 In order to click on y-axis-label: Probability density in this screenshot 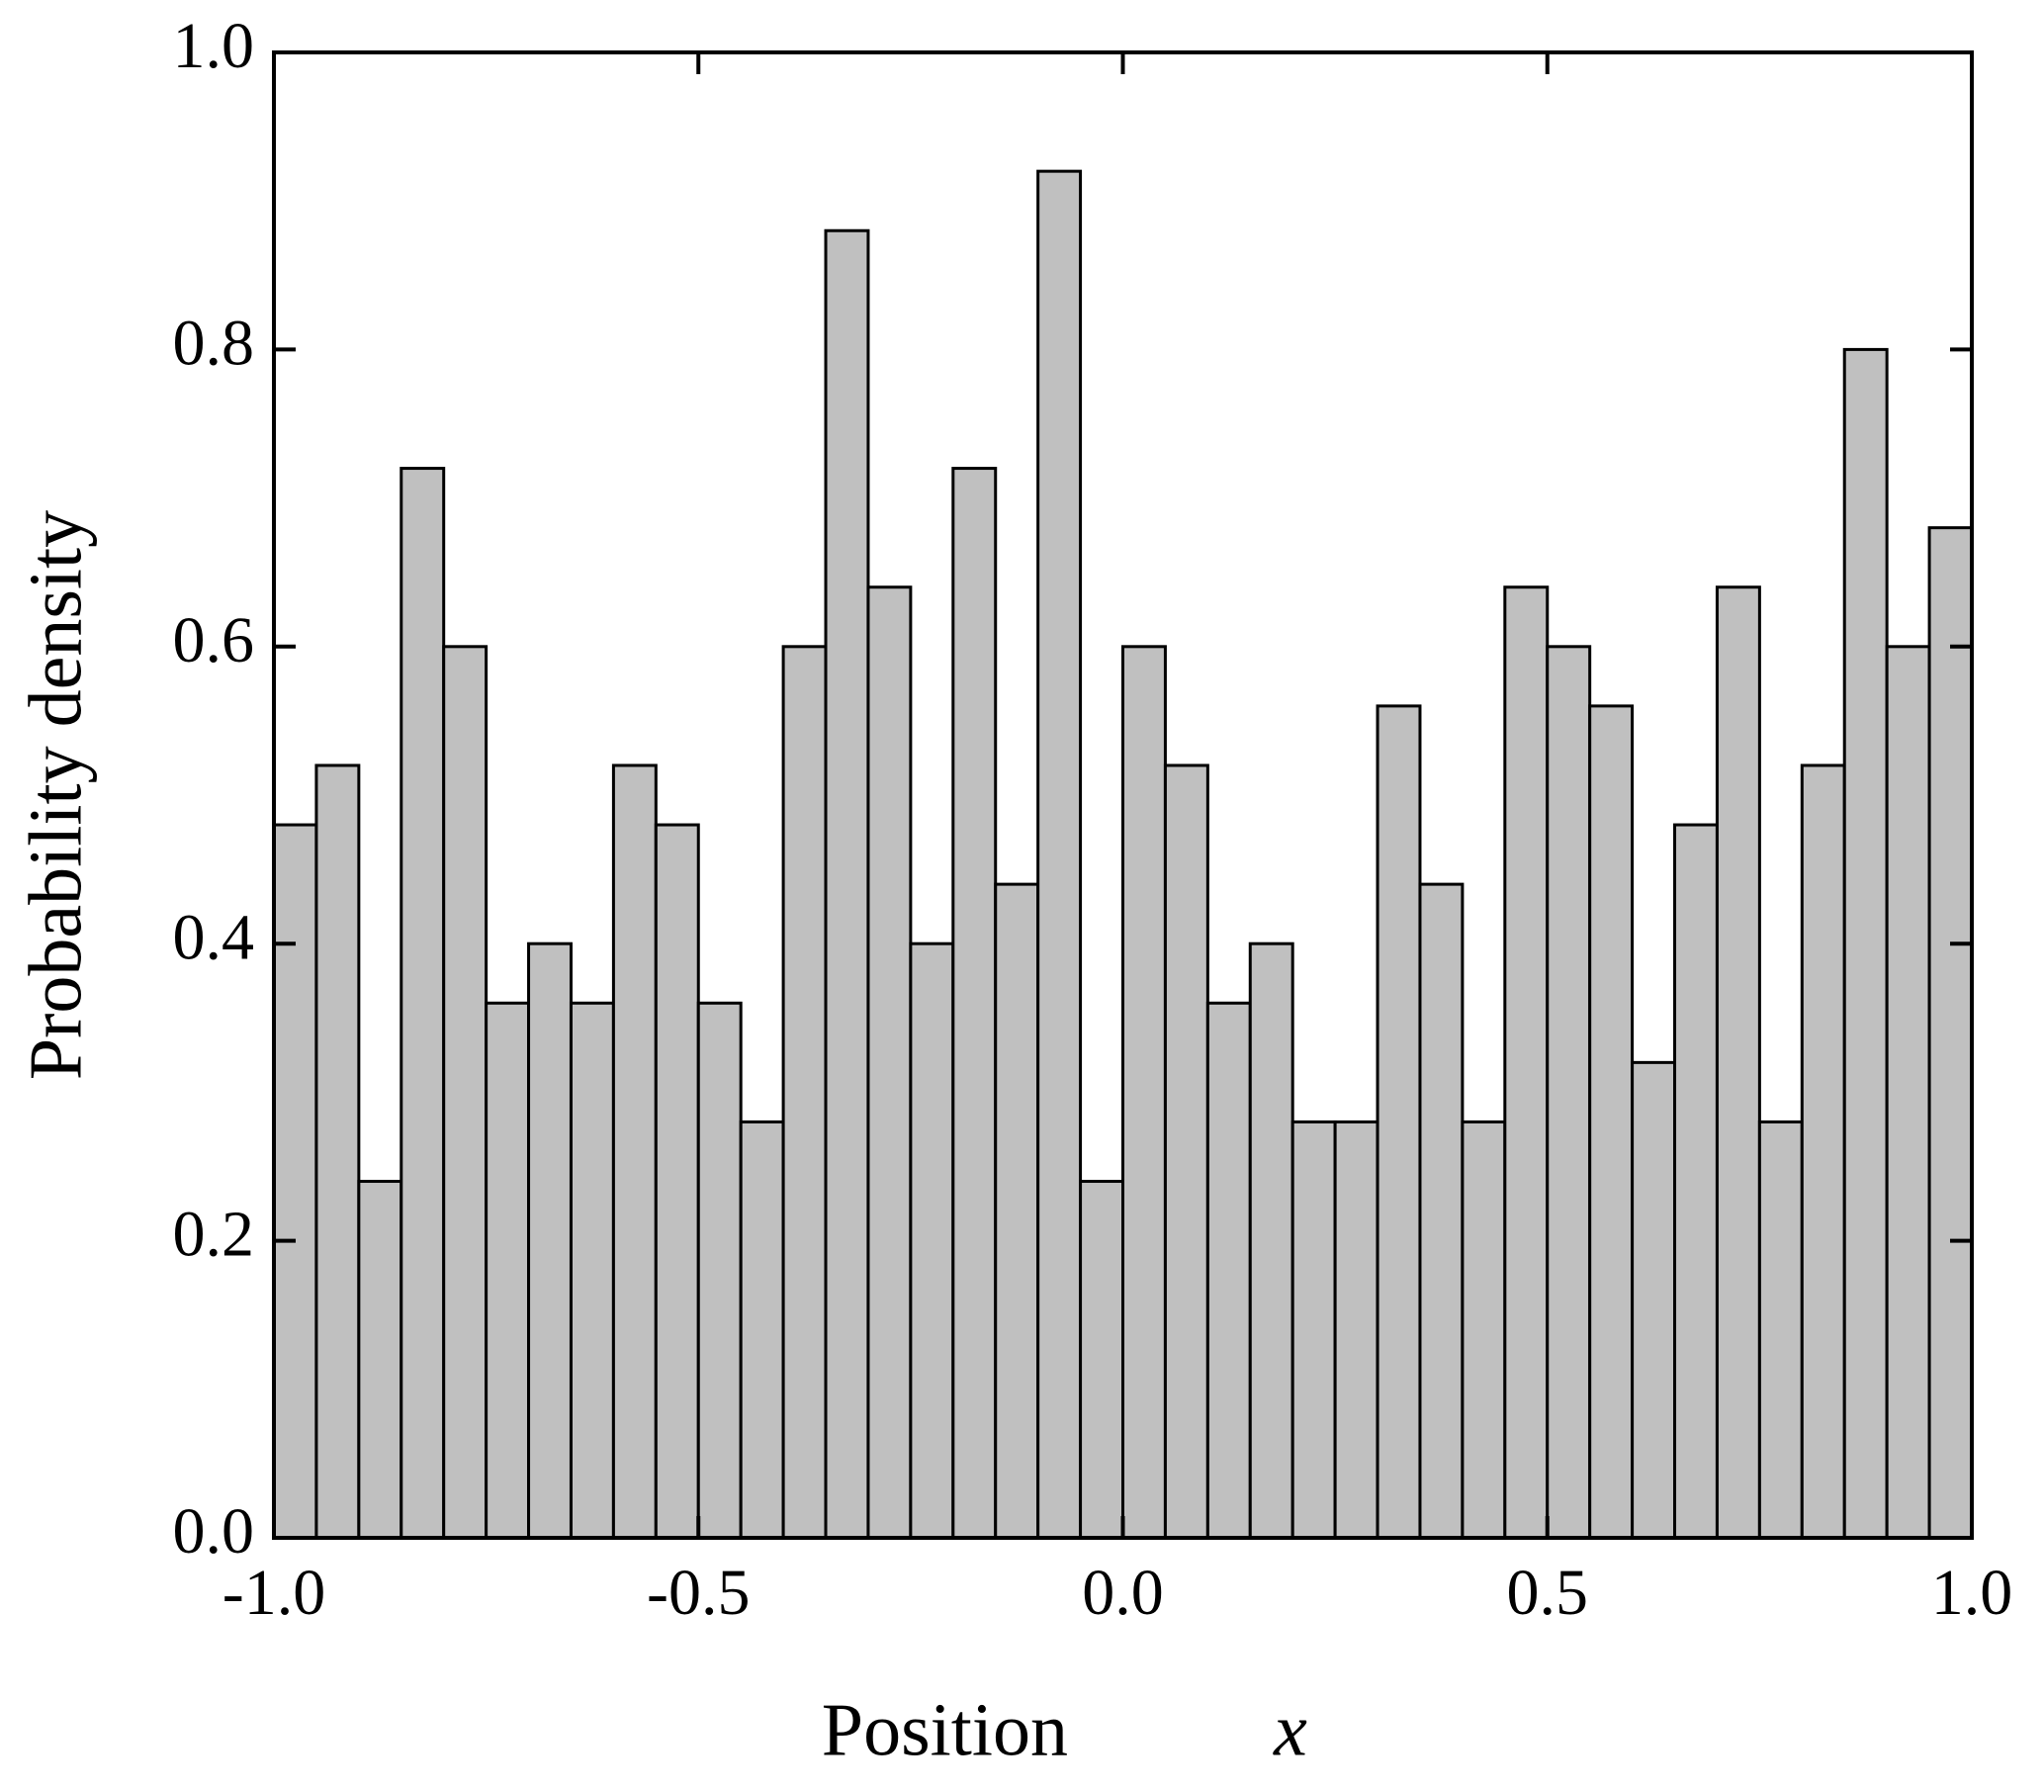, I will do `click(55, 795)`.